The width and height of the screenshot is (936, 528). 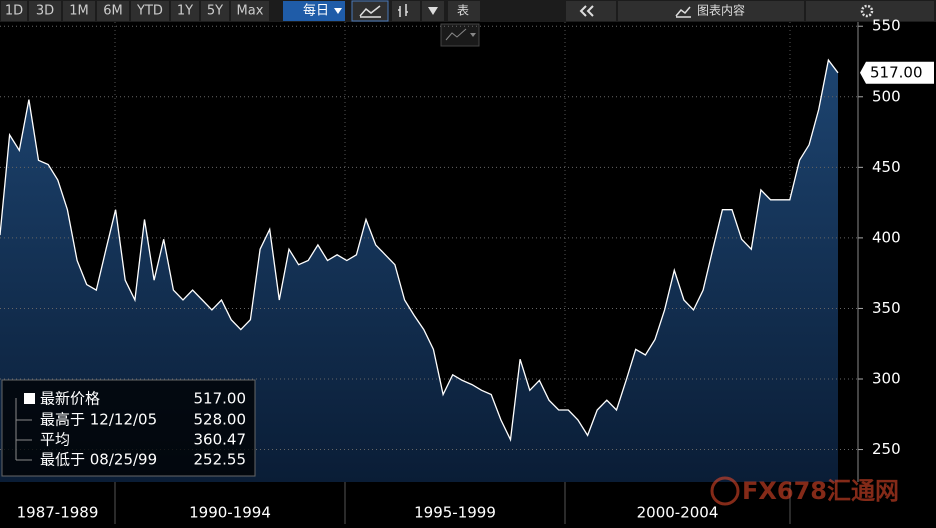 I want to click on range-label: YTD, so click(x=149, y=11).